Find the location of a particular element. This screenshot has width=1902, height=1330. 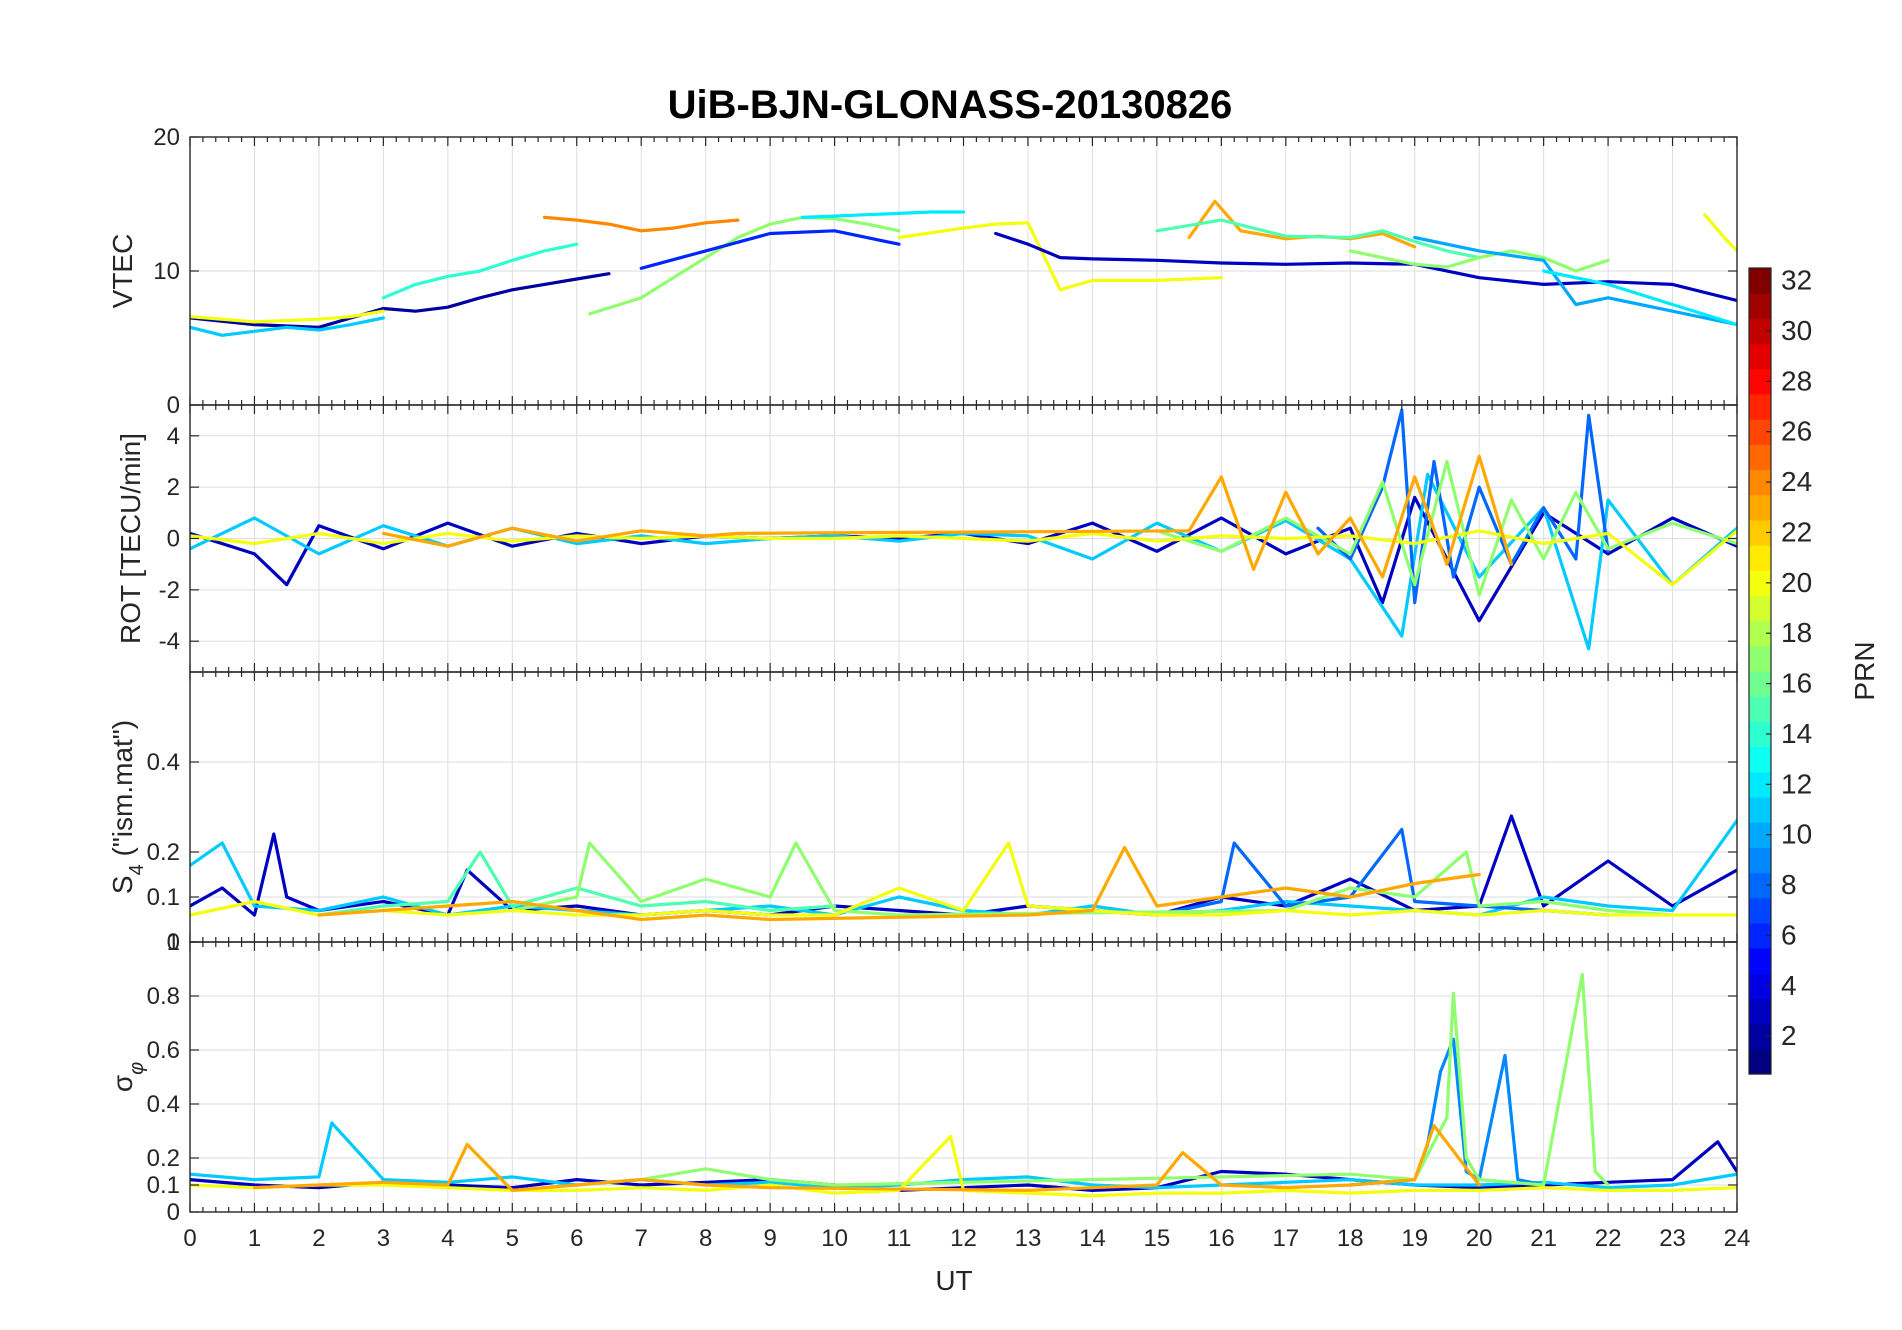

y-tick-label: -2 is located at coordinates (169, 590).